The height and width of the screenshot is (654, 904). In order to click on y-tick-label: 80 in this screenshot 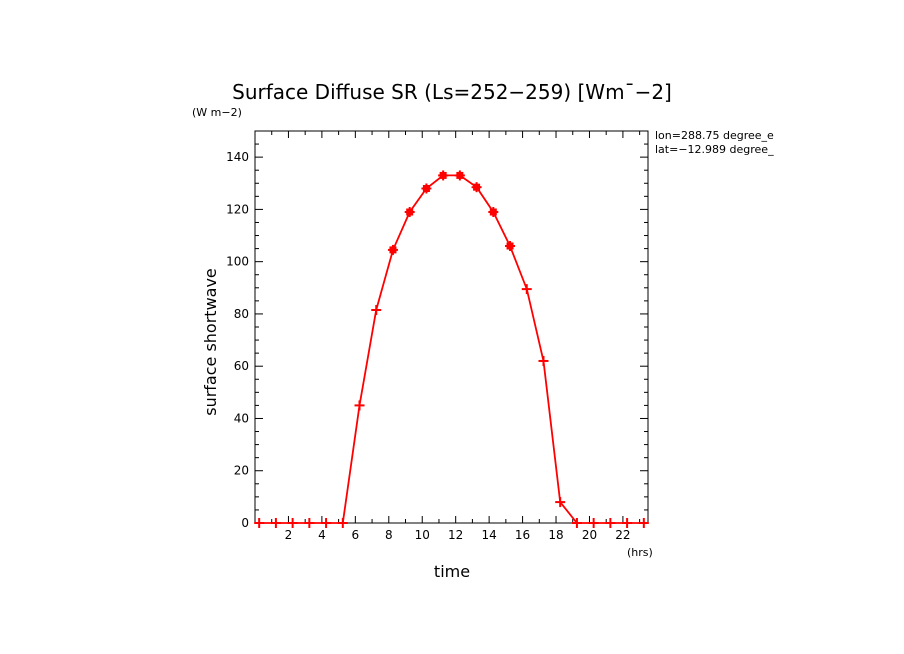, I will do `click(241, 314)`.